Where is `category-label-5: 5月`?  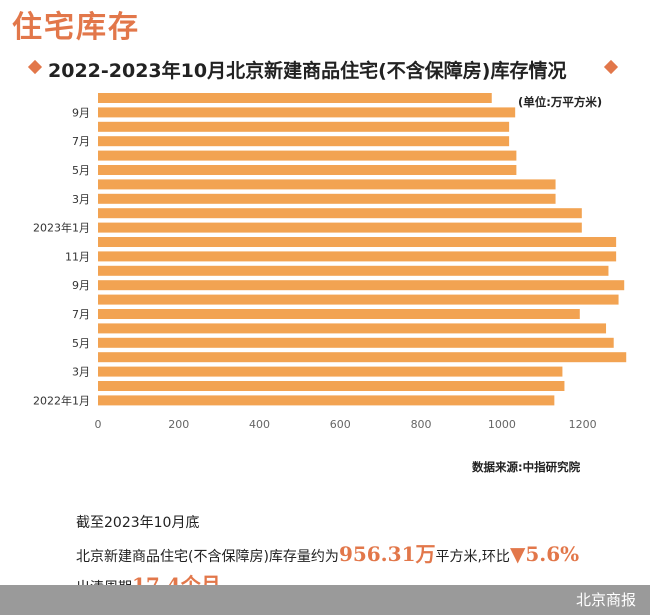 category-label-5: 5月 is located at coordinates (81, 170).